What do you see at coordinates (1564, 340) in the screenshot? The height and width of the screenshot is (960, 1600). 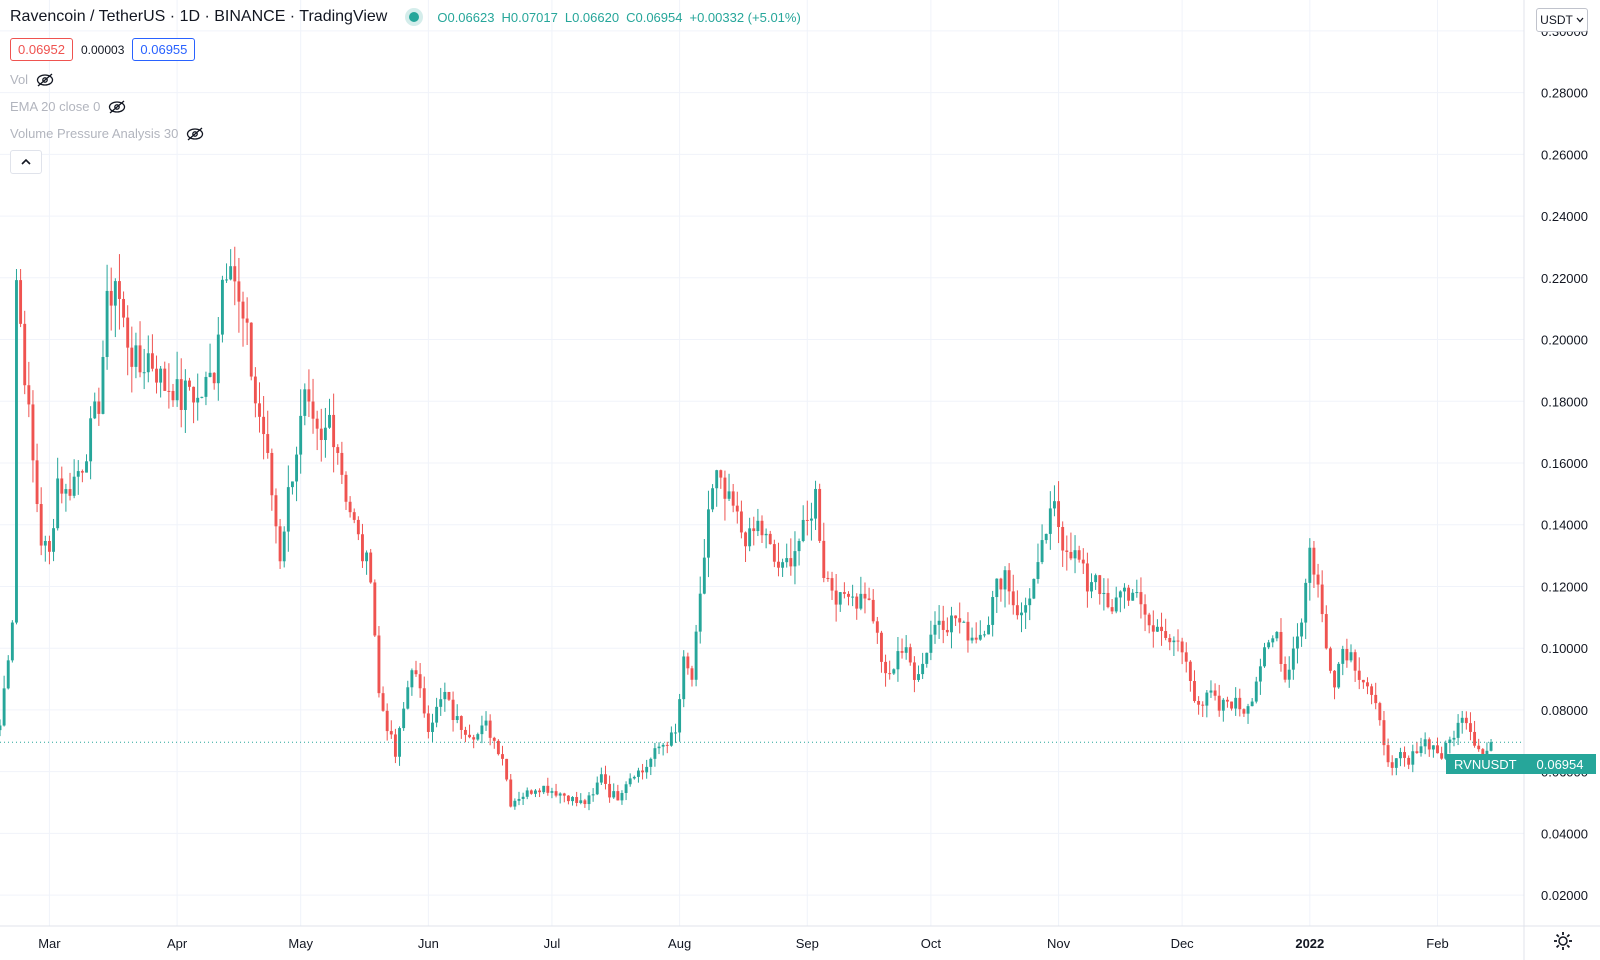 I see `price-tick-label: 0.20000` at bounding box center [1564, 340].